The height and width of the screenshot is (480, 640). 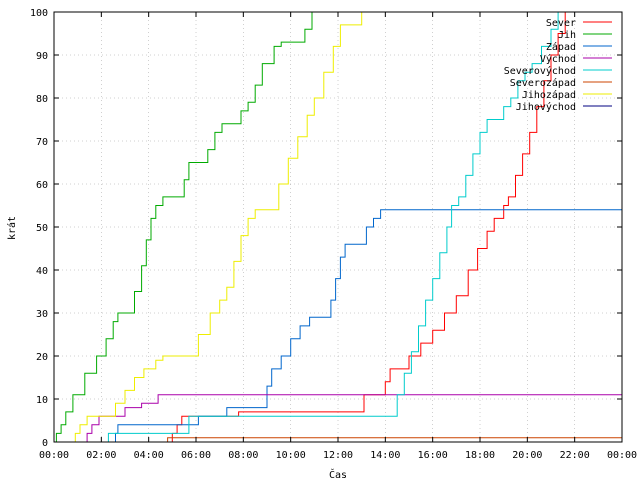 I want to click on x-tick-label: 02:00, so click(x=101, y=455).